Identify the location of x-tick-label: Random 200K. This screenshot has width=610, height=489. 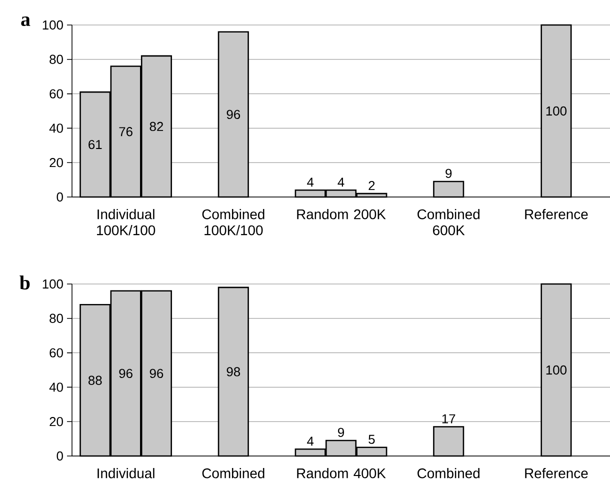
(341, 214).